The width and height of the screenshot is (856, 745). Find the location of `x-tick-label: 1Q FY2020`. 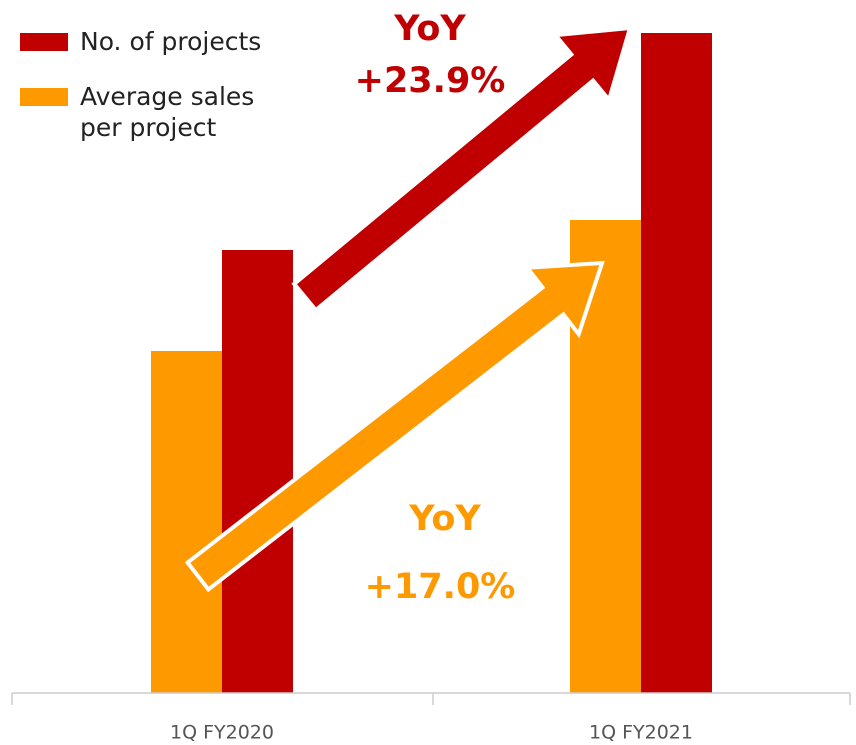

x-tick-label: 1Q FY2020 is located at coordinates (222, 733).